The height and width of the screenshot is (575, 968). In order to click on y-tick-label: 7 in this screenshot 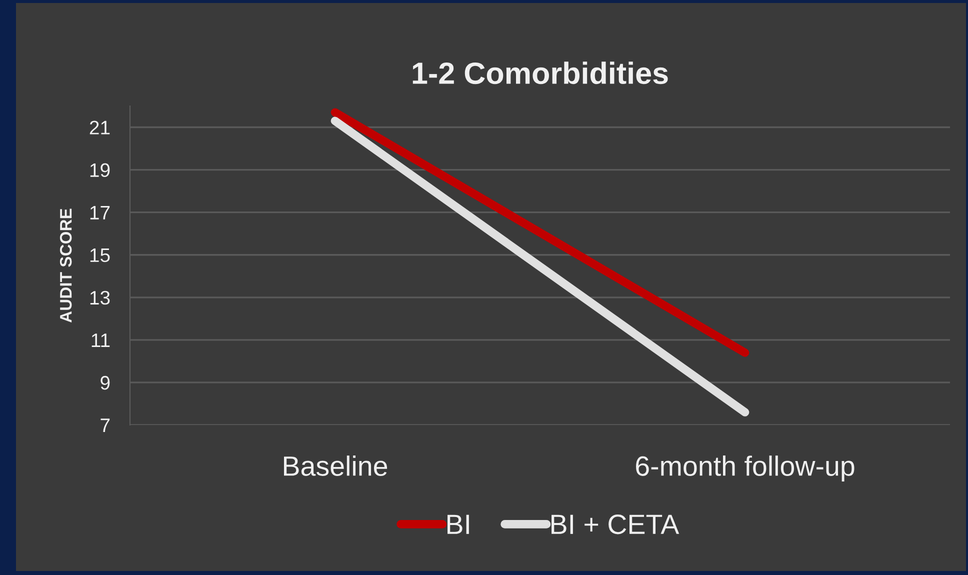, I will do `click(105, 425)`.